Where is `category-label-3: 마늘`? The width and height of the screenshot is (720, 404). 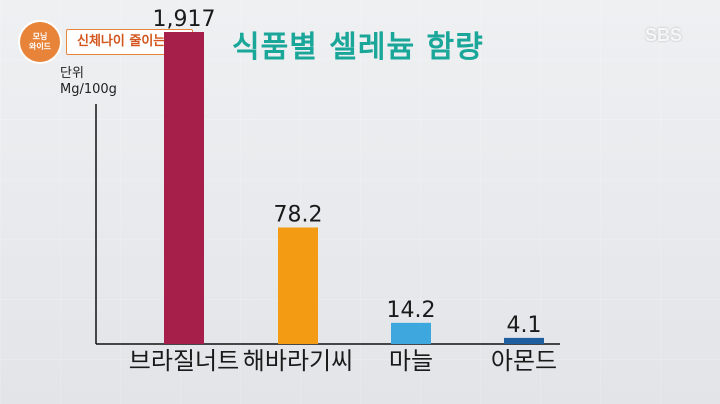
category-label-3: 마늘 is located at coordinates (411, 361).